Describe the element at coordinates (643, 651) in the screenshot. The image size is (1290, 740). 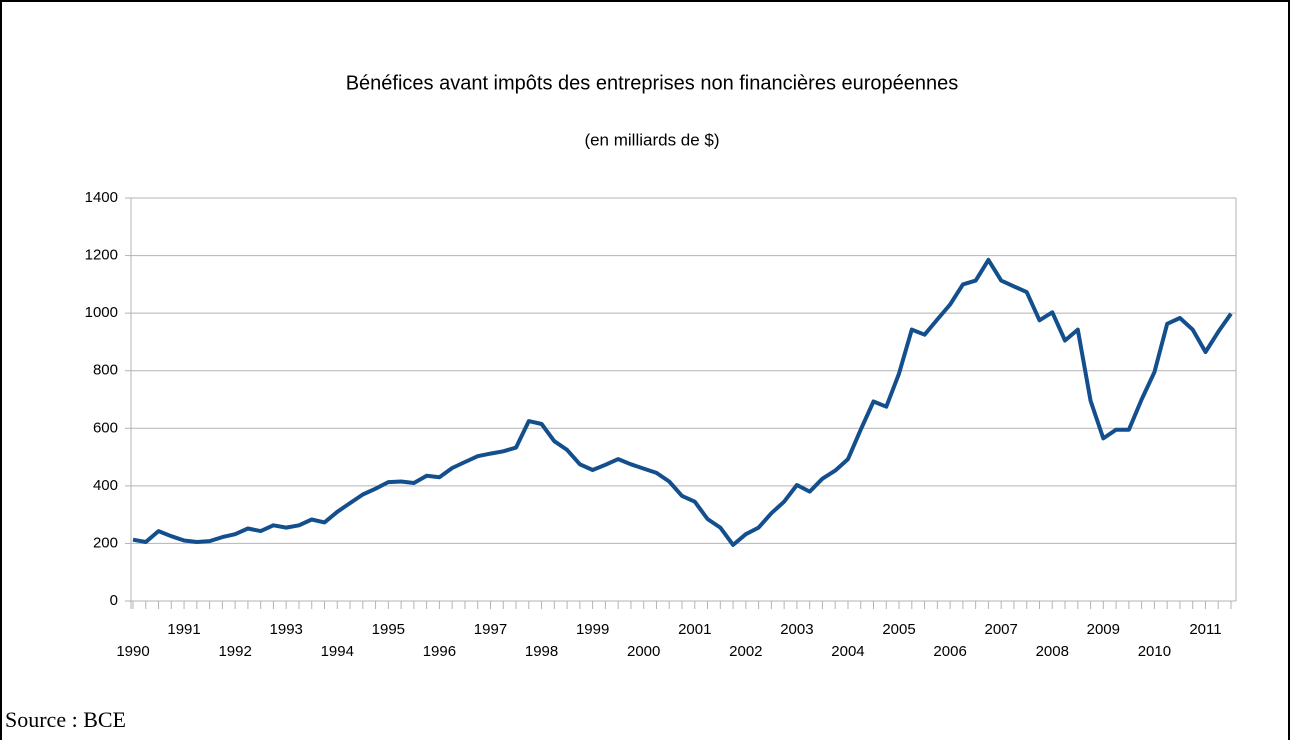
I see `x-tick-label: 2000` at that location.